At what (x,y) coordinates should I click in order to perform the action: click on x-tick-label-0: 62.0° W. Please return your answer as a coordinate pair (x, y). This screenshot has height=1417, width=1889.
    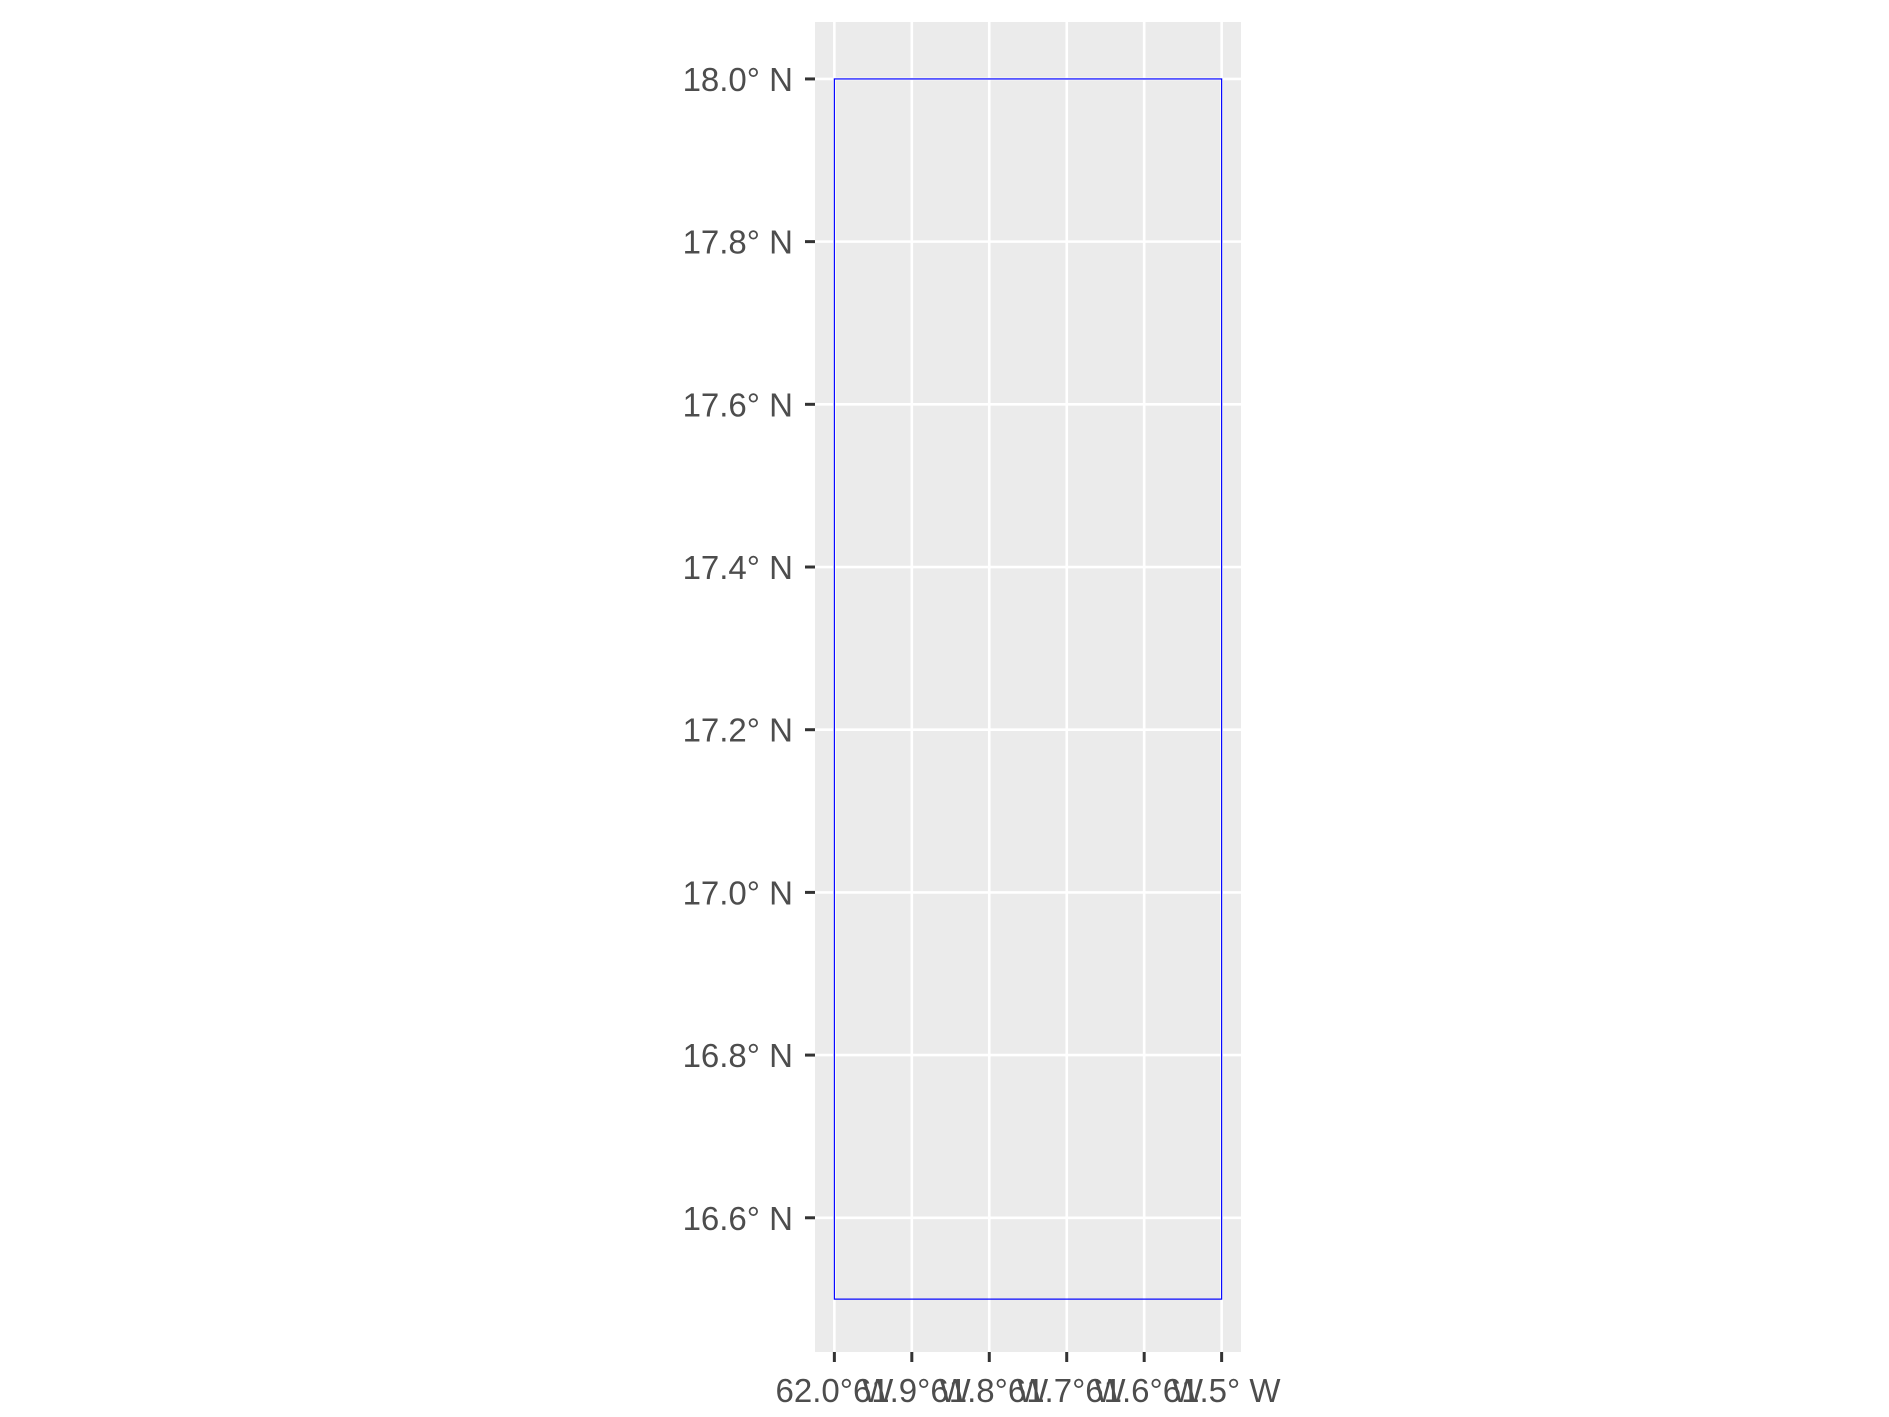
    Looking at the image, I should click on (834, 1390).